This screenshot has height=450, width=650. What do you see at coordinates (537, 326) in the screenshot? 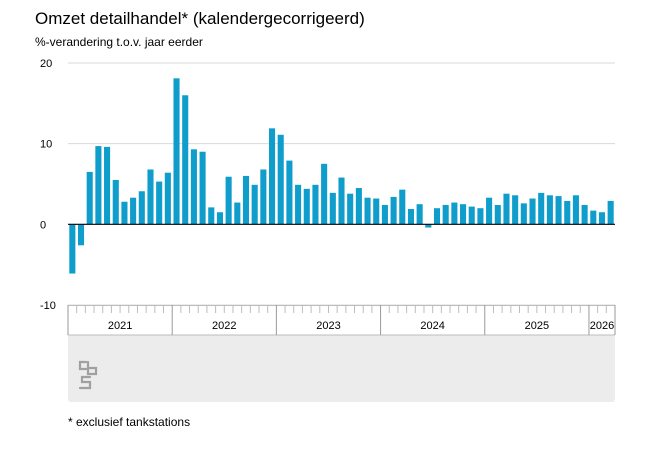
I see `year-label: 2025` at bounding box center [537, 326].